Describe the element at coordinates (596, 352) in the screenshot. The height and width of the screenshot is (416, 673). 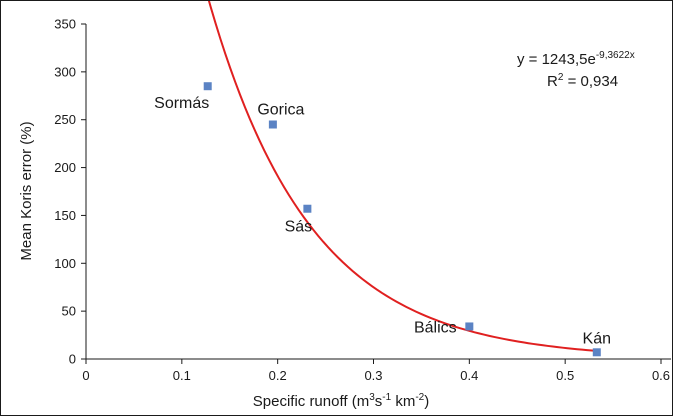
I see `point-kan` at that location.